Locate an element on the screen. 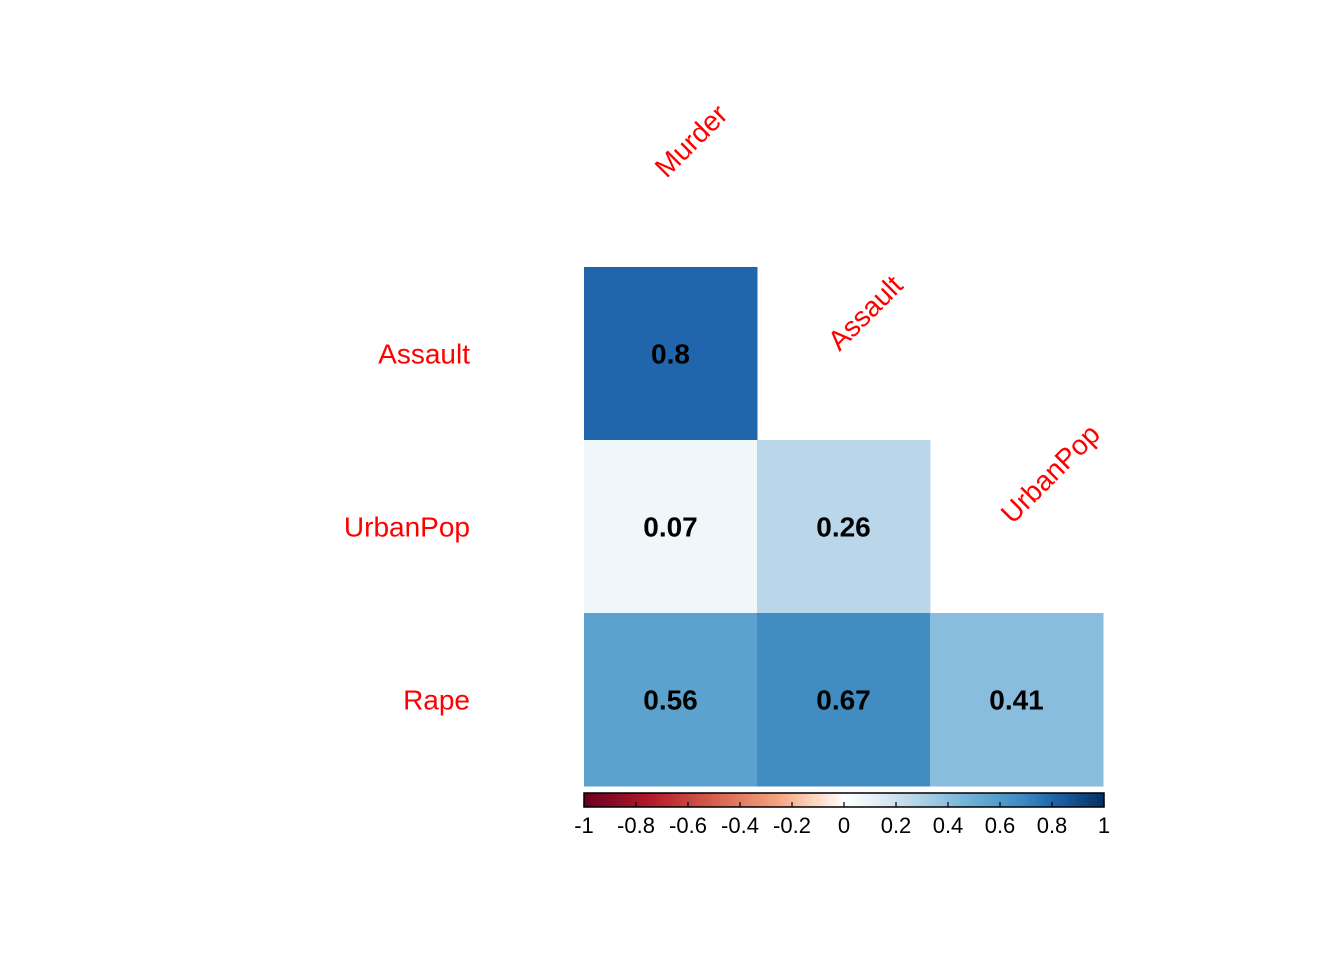 This screenshot has height=960, width=1344. column-label-urbanpop: UrbanPop is located at coordinates (1050, 473).